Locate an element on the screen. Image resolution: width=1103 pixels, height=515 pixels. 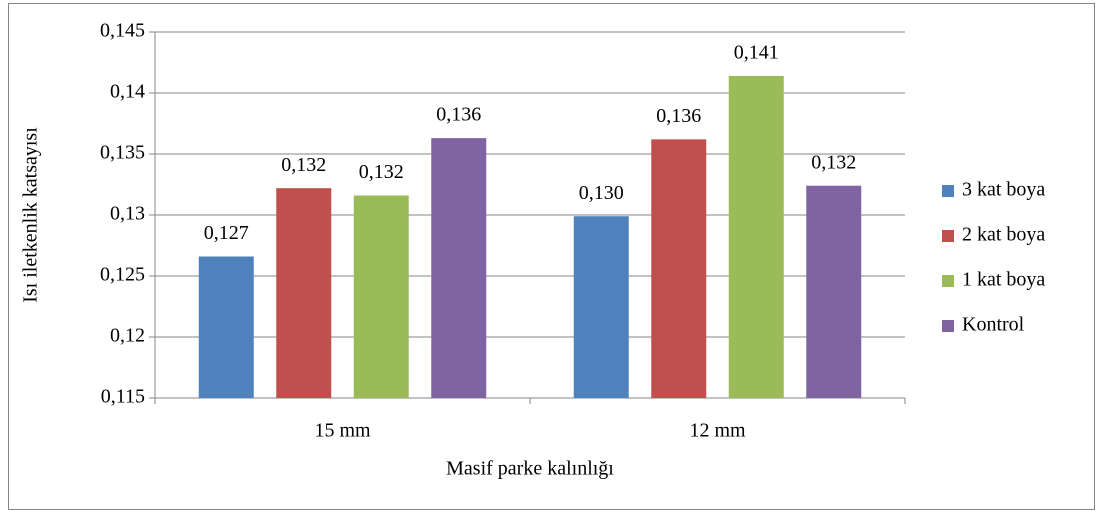
y-tick-label: 0,115 is located at coordinates (123, 397).